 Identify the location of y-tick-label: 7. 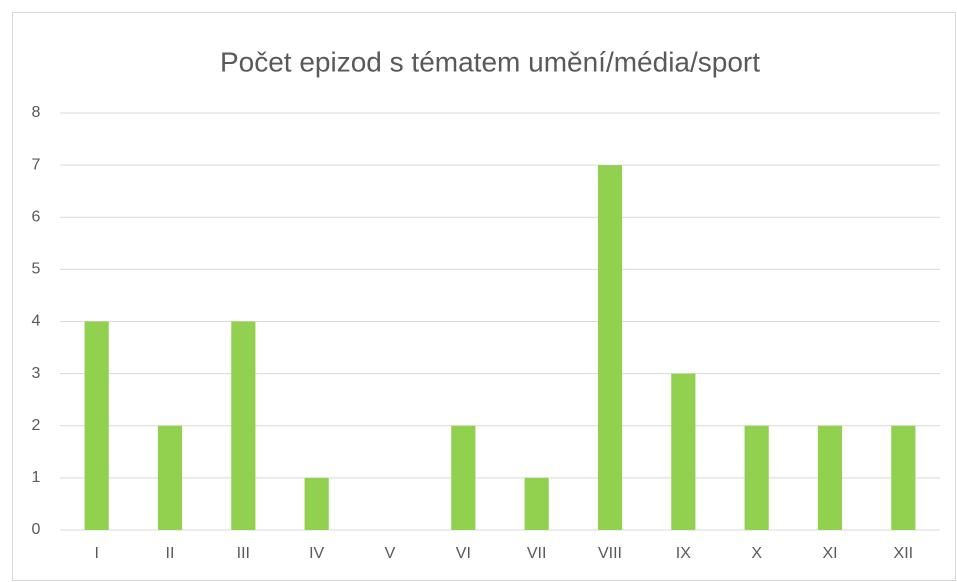
(36, 164).